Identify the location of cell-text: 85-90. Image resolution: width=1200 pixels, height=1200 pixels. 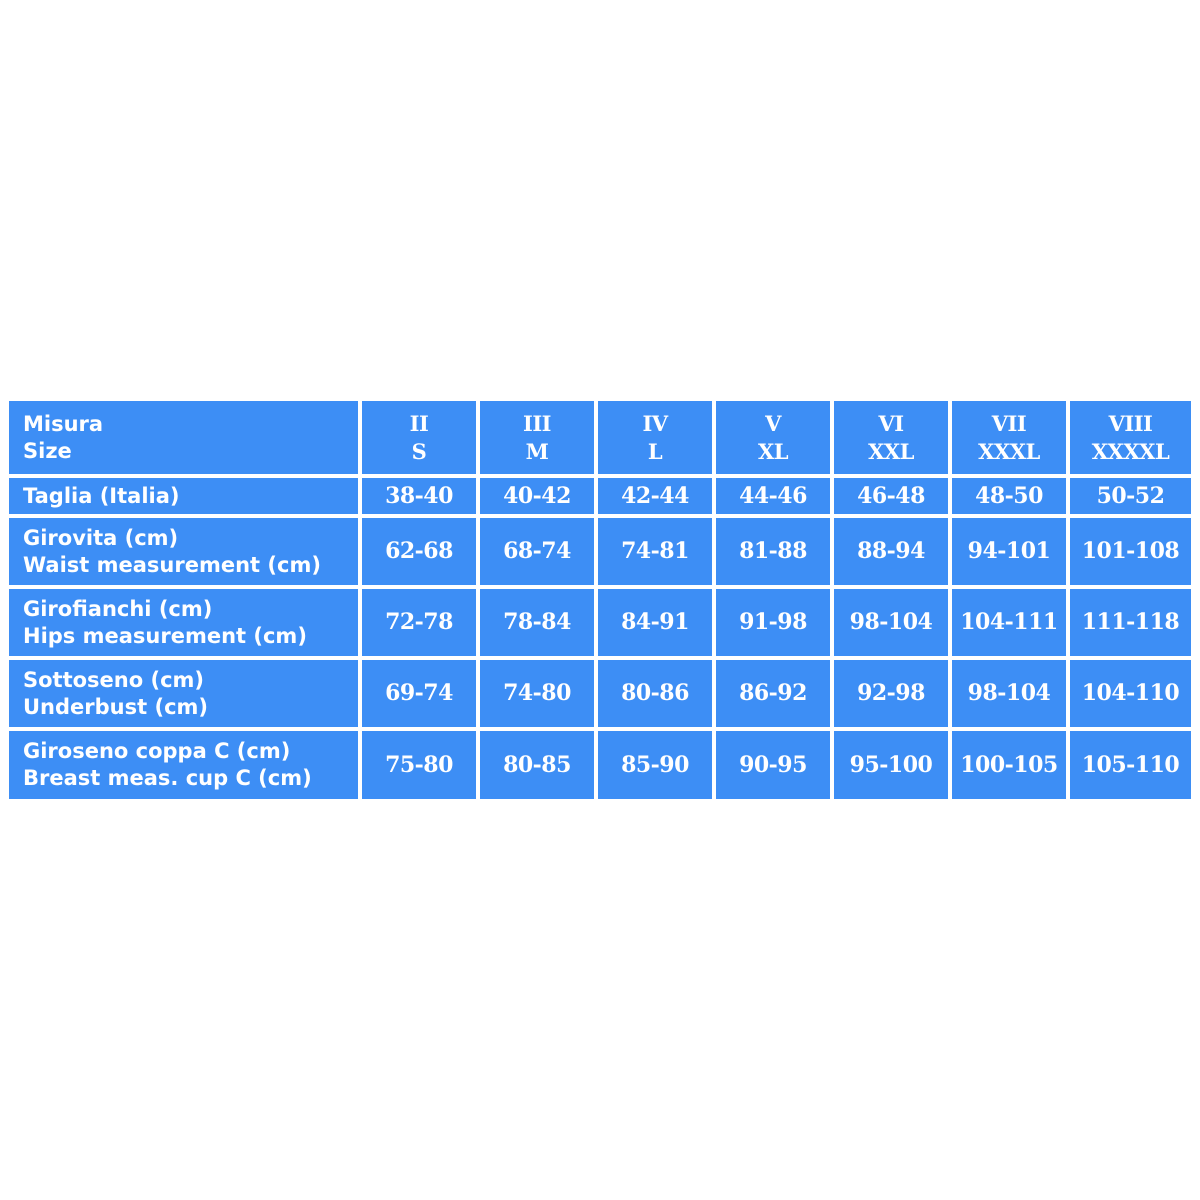
(655, 764).